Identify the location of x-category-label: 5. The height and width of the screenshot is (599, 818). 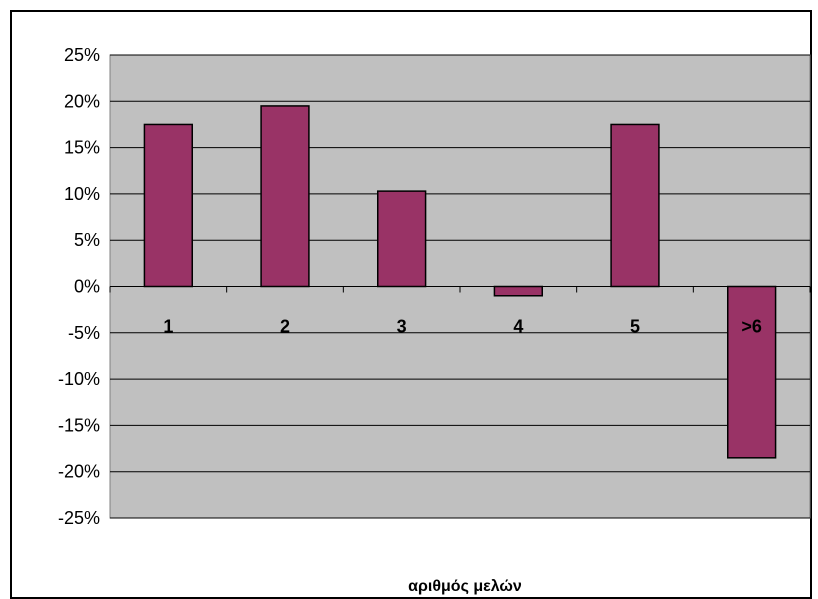
(635, 327).